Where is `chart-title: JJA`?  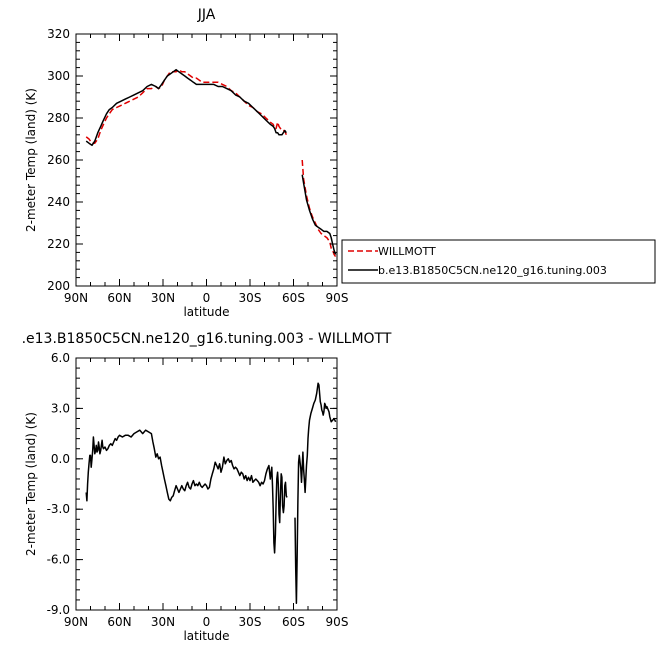
chart-title: JJA is located at coordinates (206, 15).